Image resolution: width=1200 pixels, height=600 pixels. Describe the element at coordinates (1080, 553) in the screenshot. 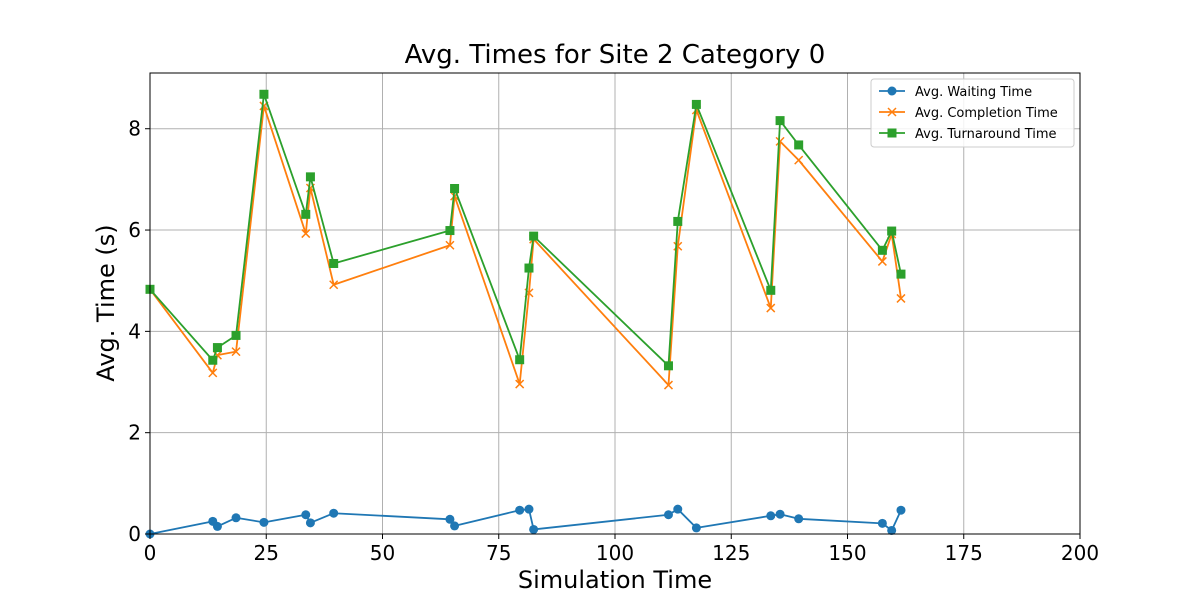

I see `x-tick-label: 200` at that location.